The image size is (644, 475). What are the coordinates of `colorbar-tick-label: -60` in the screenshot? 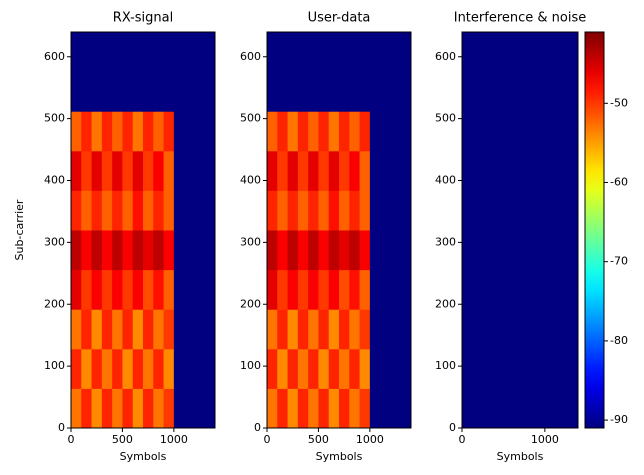 It's located at (619, 181).